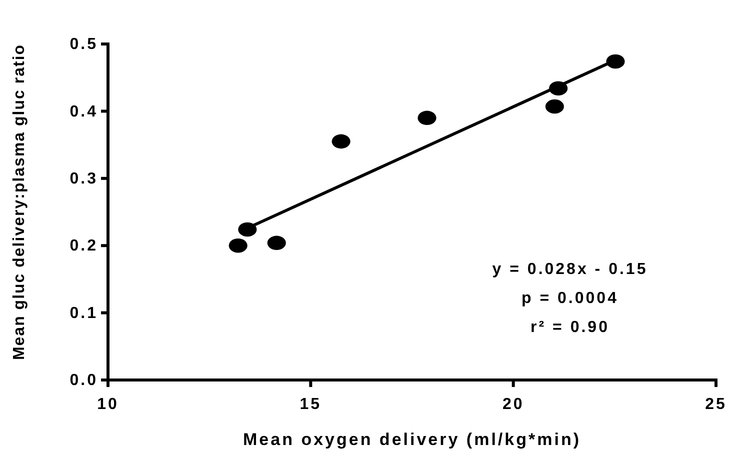  Describe the element at coordinates (84, 313) in the screenshot. I see `y-tick-label: 0.1` at that location.